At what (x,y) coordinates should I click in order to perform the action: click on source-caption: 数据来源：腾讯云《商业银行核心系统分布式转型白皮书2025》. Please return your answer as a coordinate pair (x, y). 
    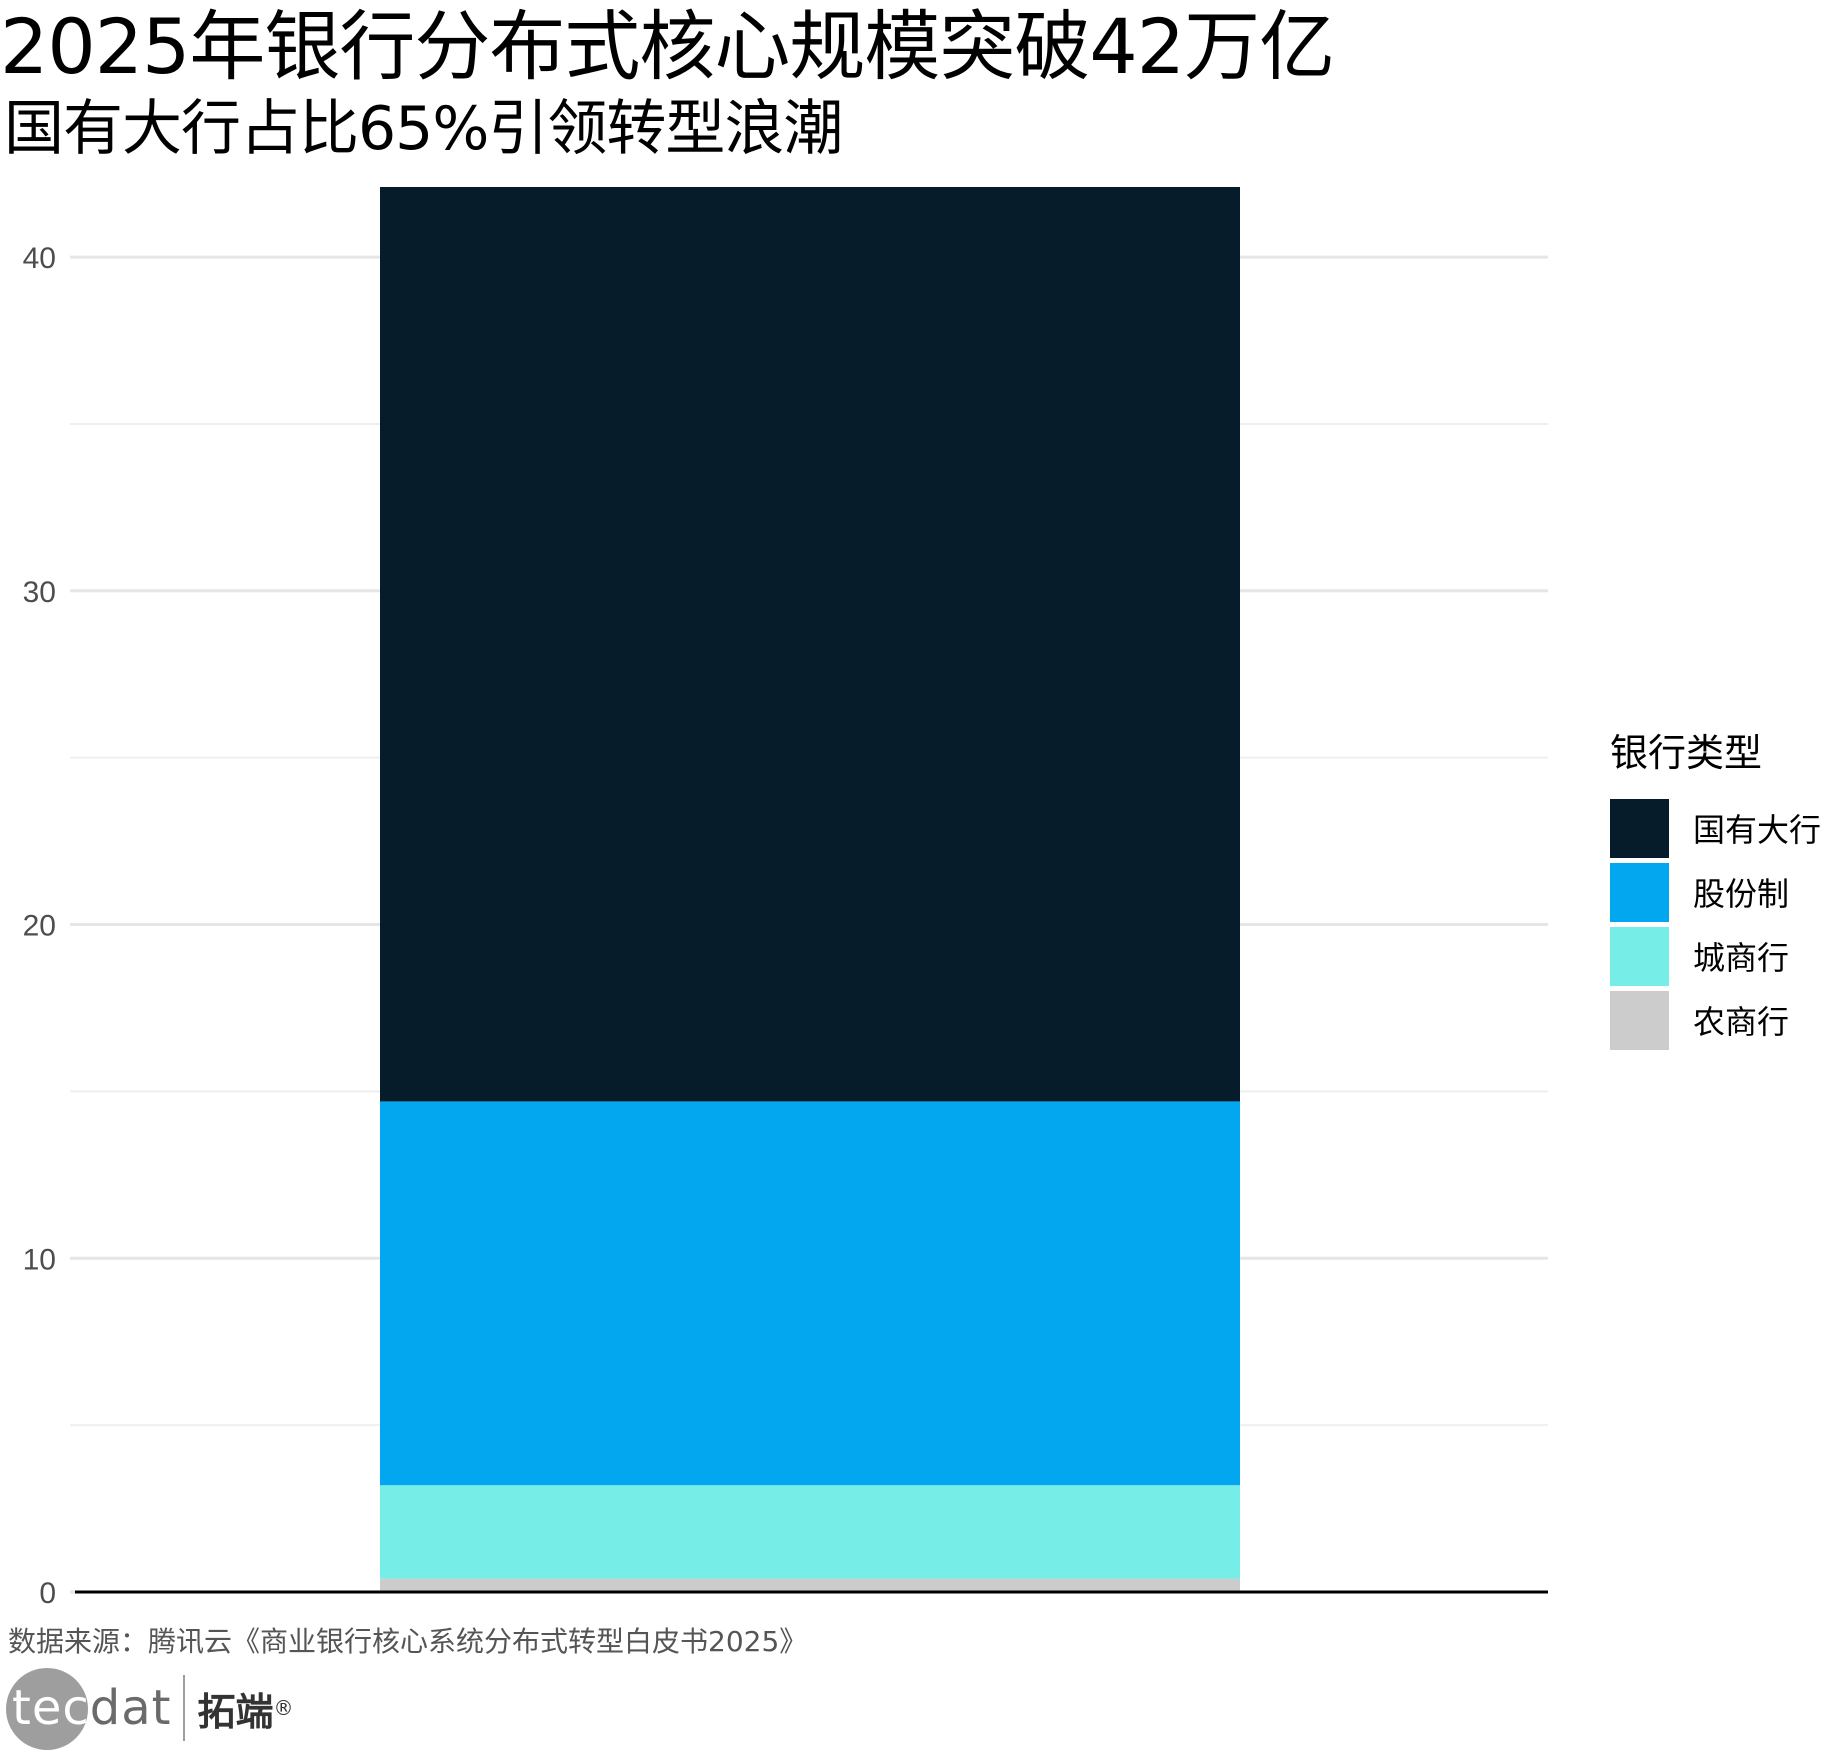
    Looking at the image, I should click on (408, 1641).